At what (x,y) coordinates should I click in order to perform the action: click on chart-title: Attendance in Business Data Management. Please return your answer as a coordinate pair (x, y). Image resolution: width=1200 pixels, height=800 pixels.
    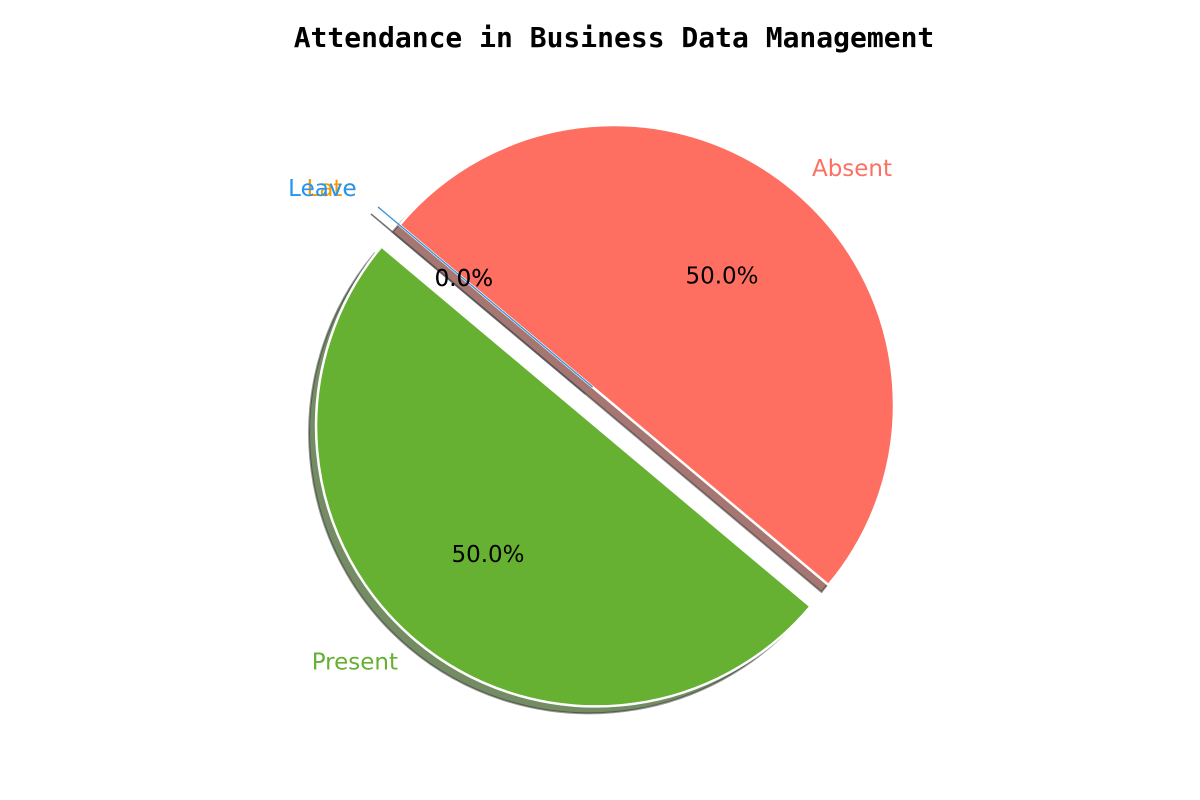
    Looking at the image, I should click on (614, 37).